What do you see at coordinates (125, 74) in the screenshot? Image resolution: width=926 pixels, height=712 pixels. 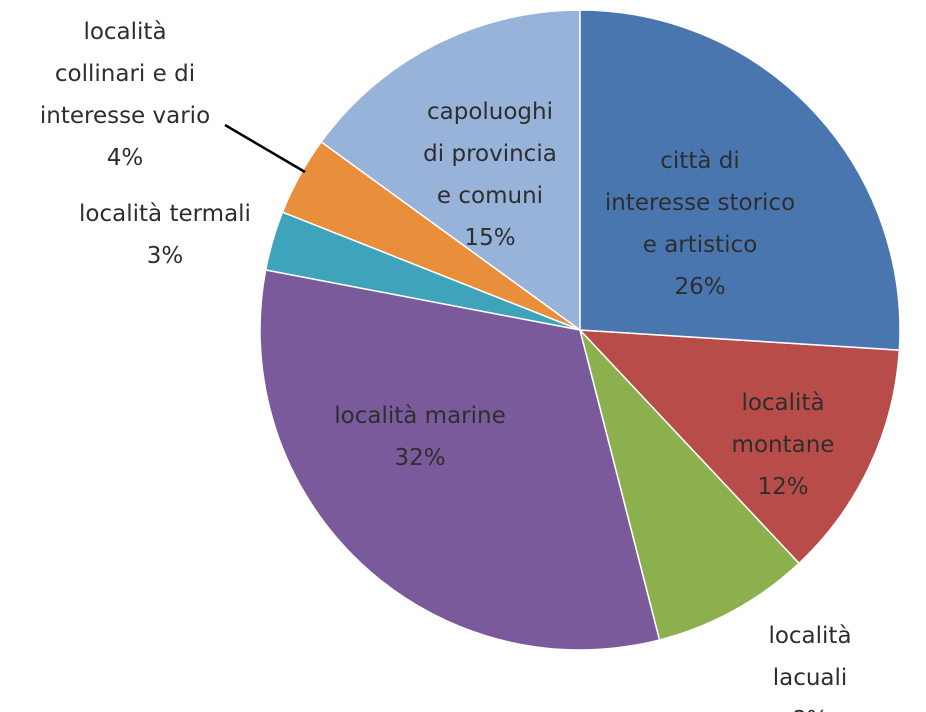 I see `category-label: località collinari e di interesse vario` at bounding box center [125, 74].